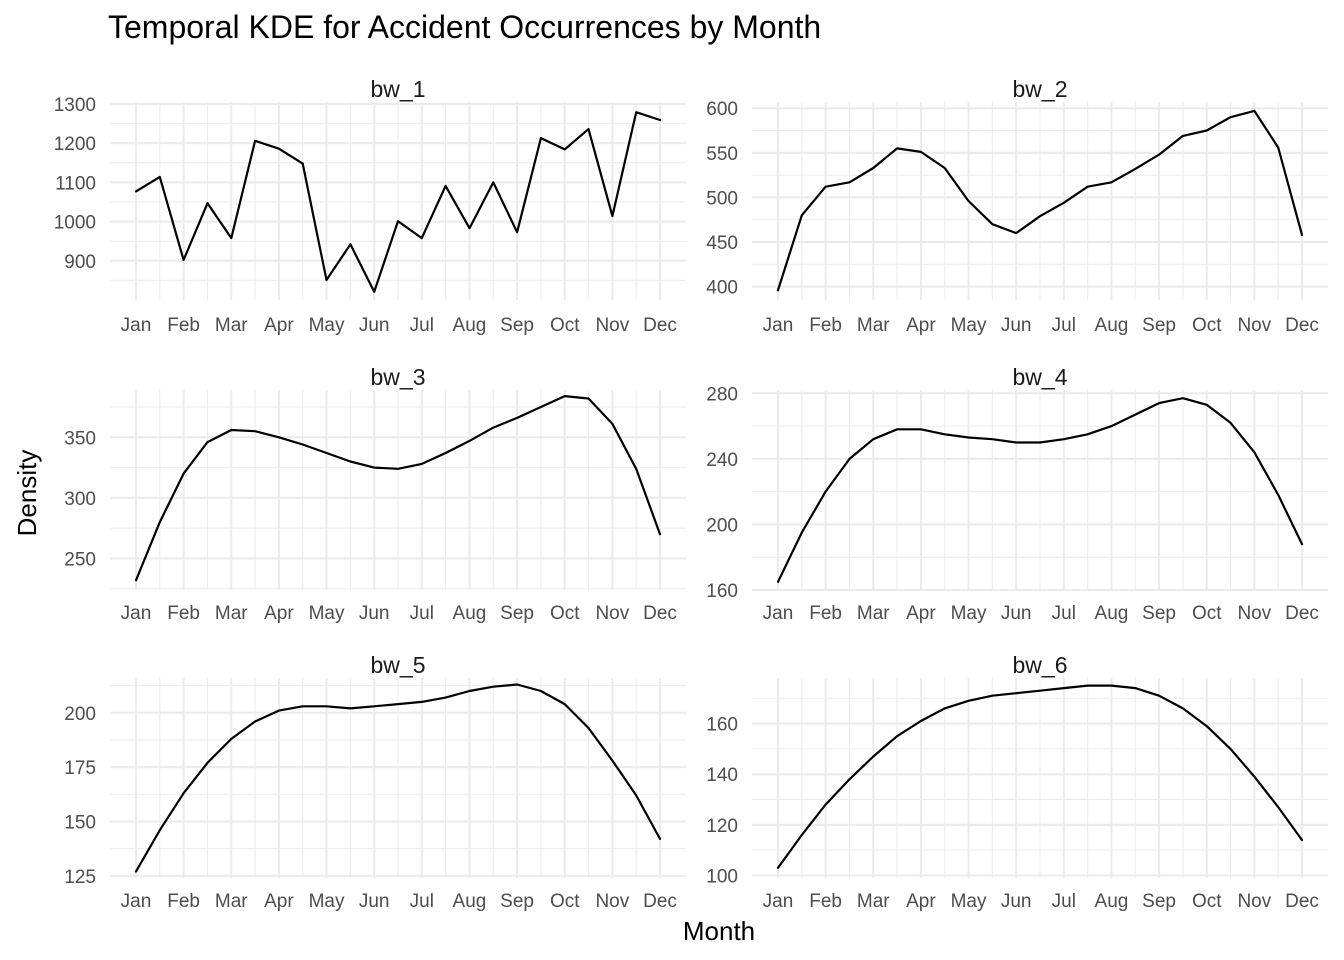  I want to click on panel-title: bw_1, so click(398, 89).